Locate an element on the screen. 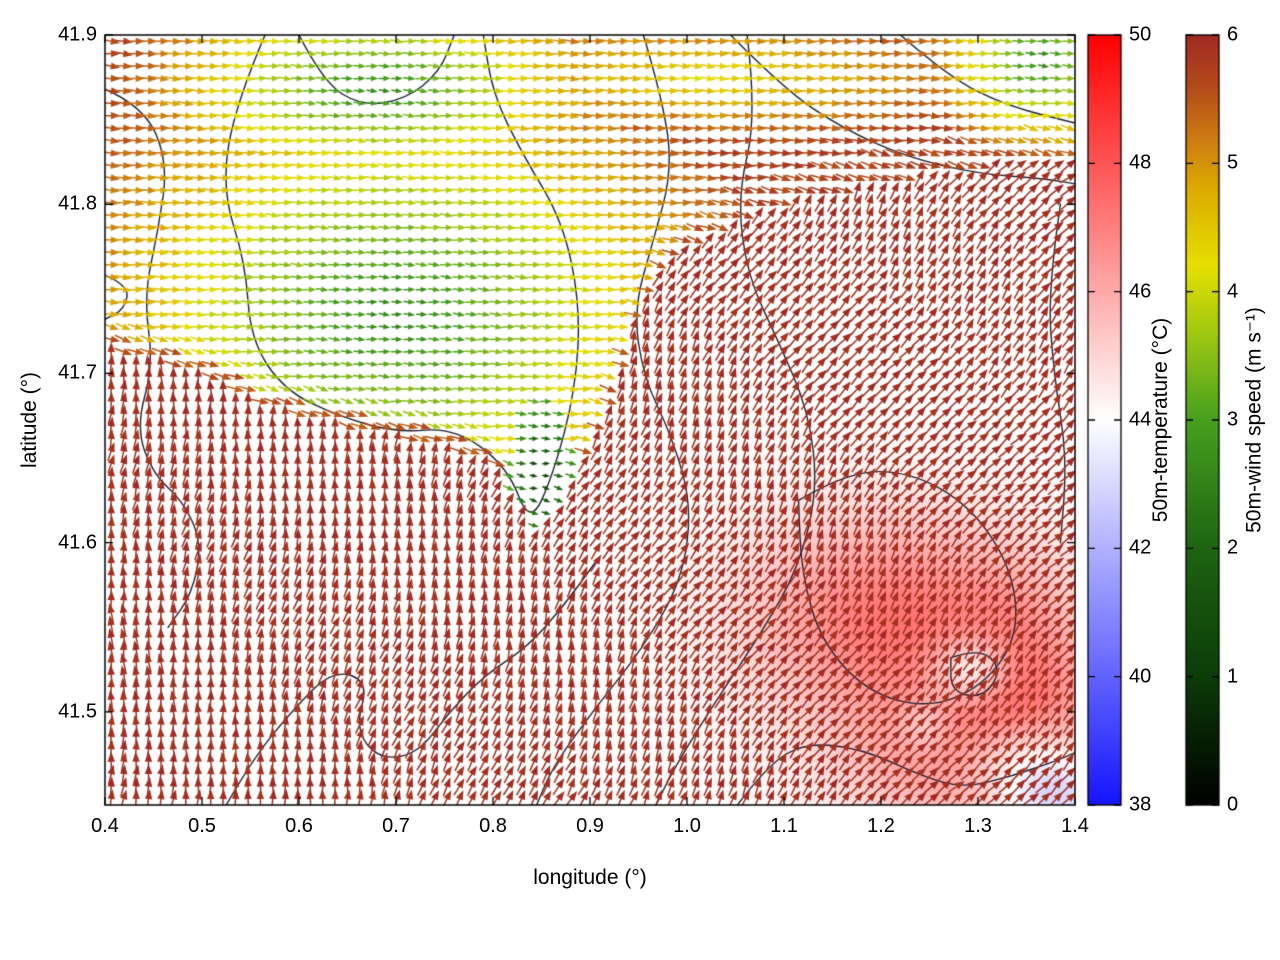 This screenshot has width=1280, height=960. windspeed-cb-tick-label: 1 is located at coordinates (1233, 676).